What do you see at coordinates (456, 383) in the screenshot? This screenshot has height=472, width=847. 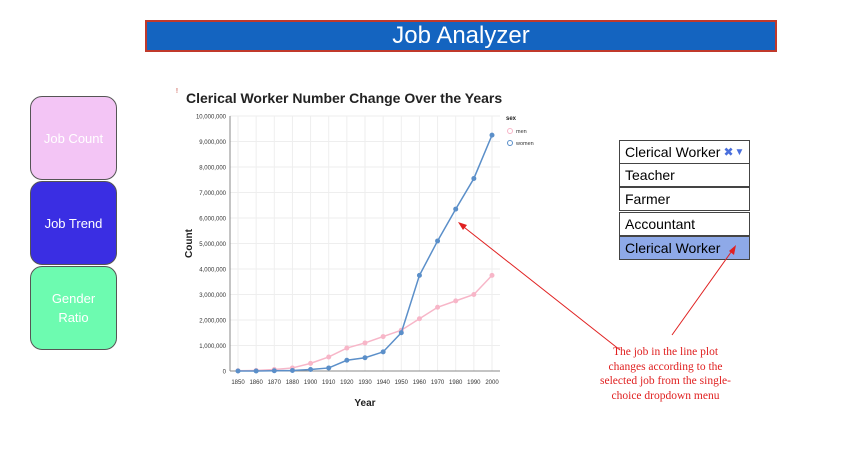 I see `x-tick-label: 1980` at bounding box center [456, 383].